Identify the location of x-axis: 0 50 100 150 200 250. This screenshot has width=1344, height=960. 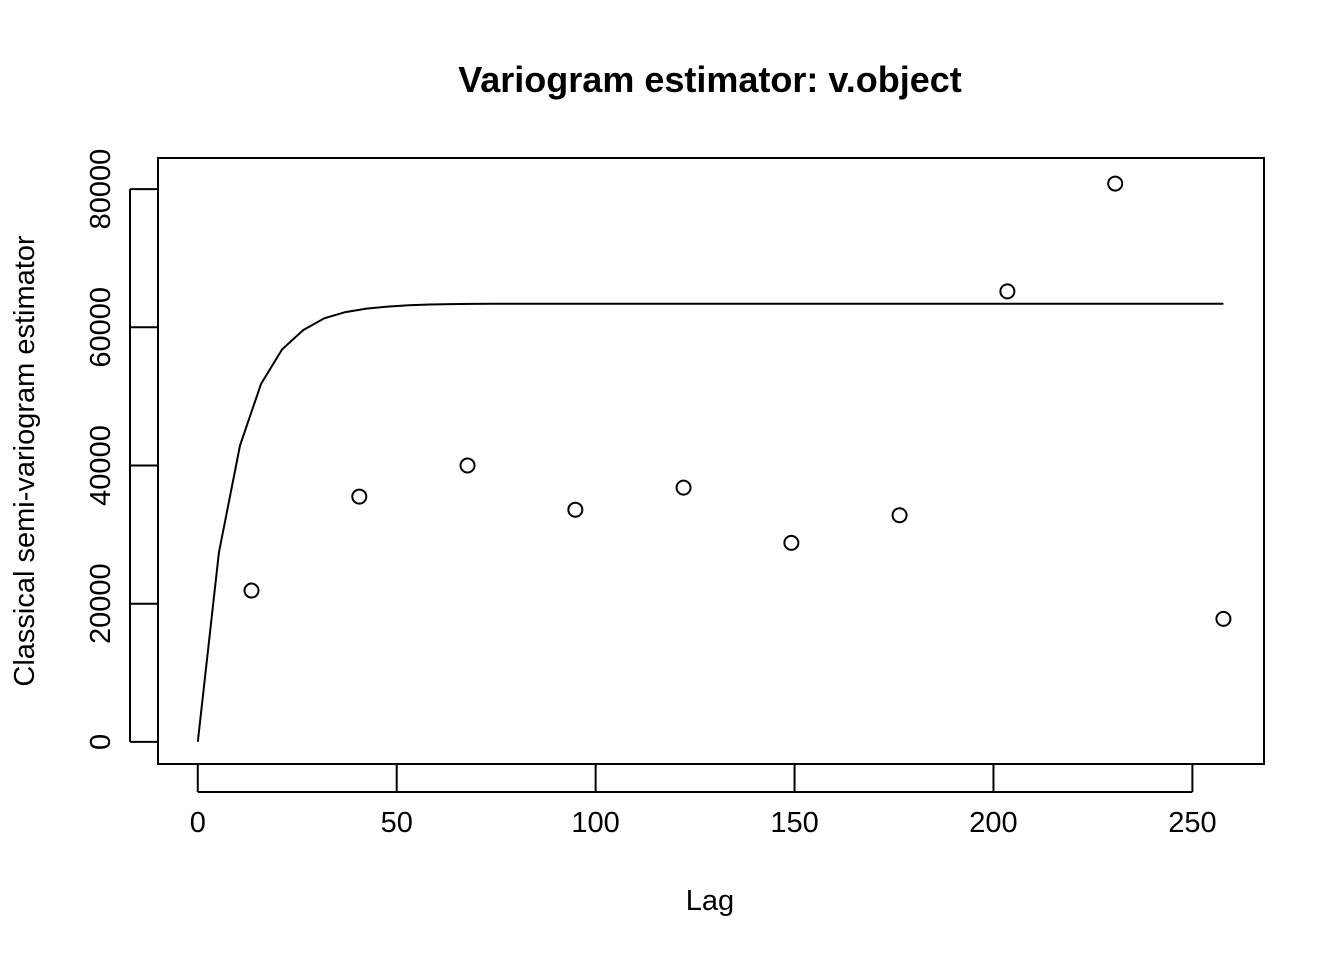
(703, 801).